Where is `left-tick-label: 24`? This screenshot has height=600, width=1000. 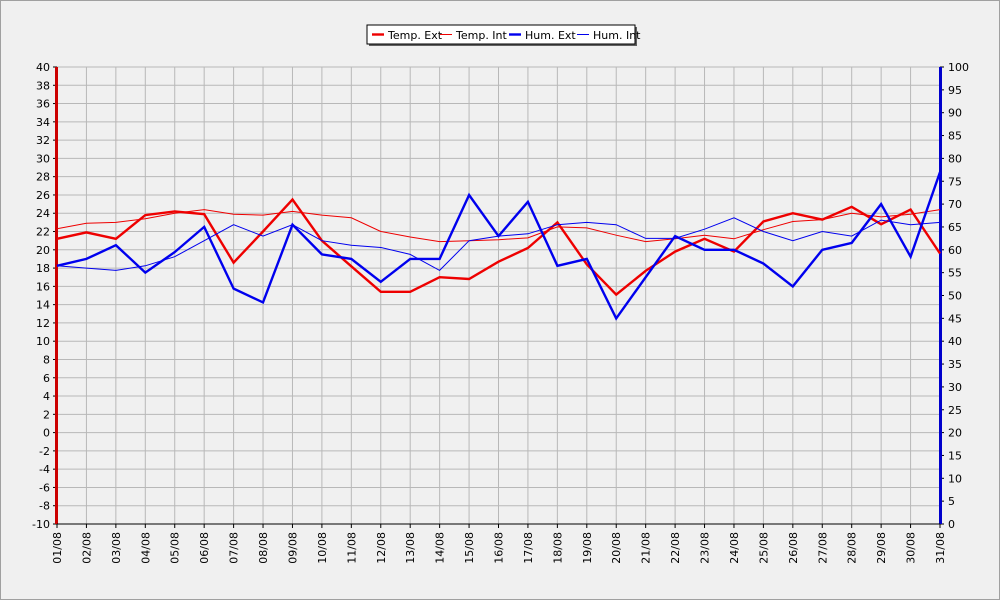 left-tick-label: 24 is located at coordinates (43, 213).